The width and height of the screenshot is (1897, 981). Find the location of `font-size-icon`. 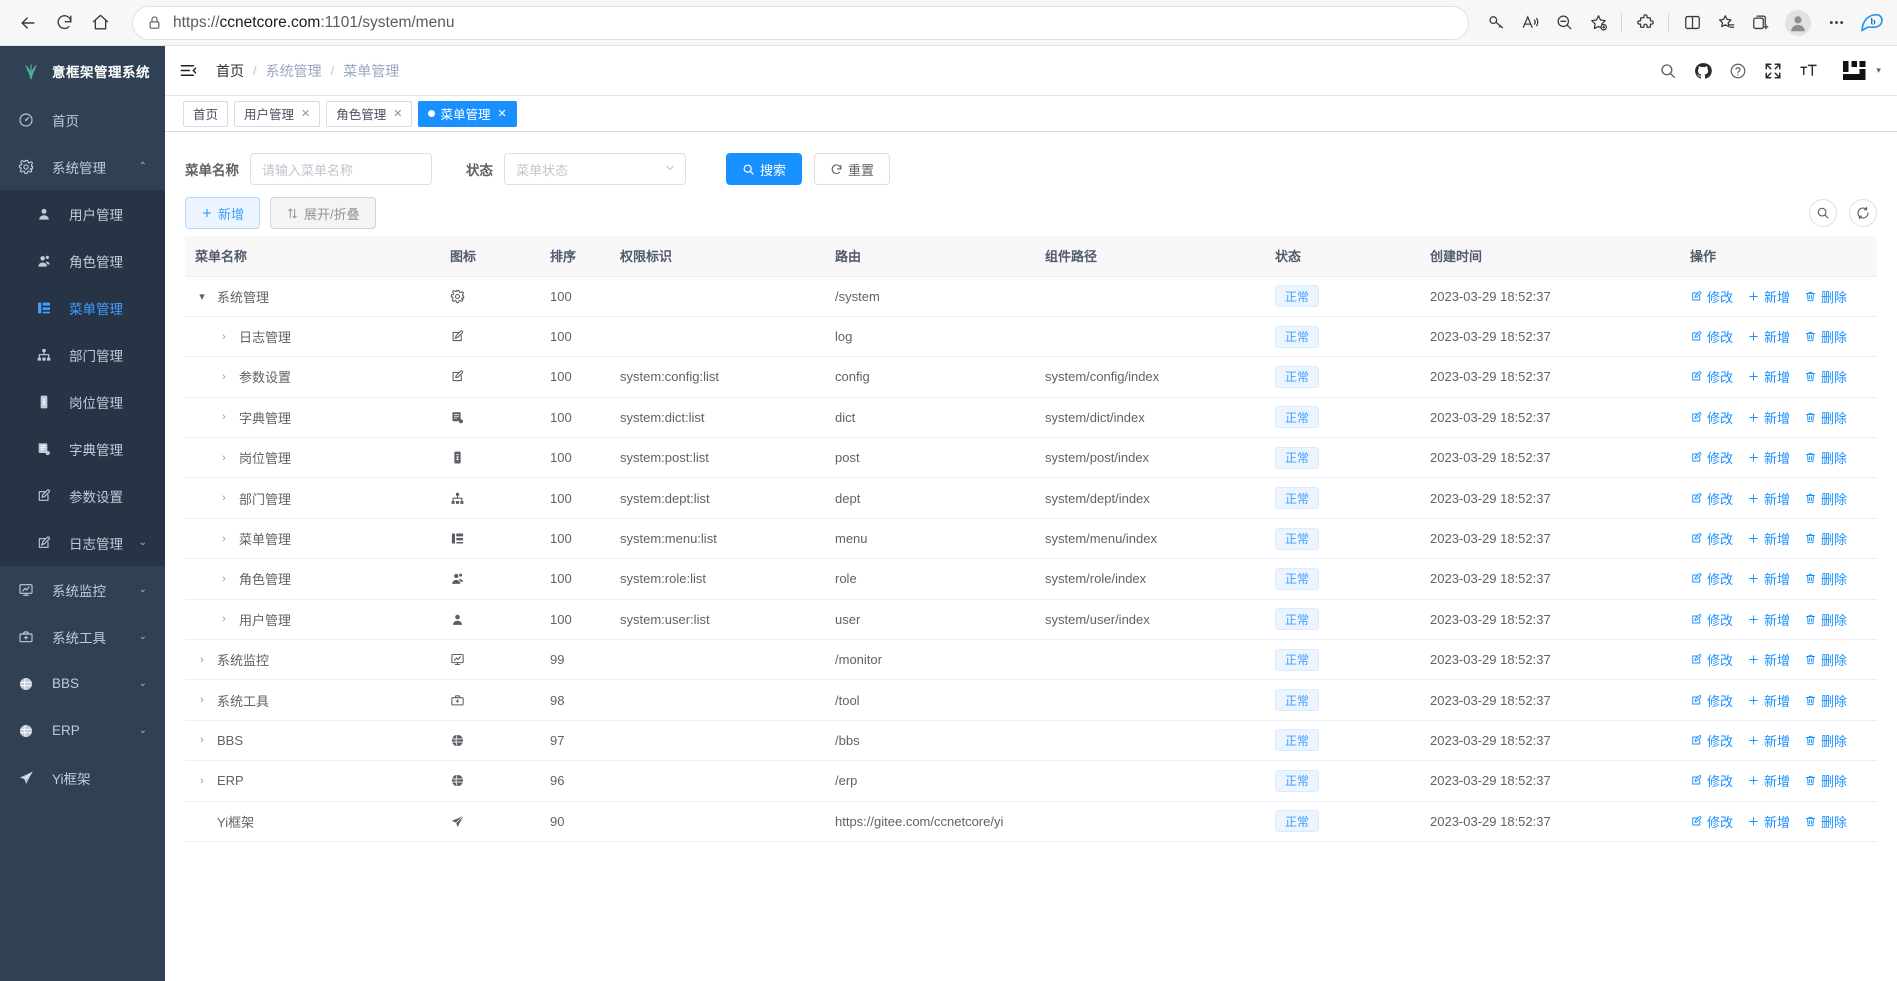

font-size-icon is located at coordinates (1808, 70).